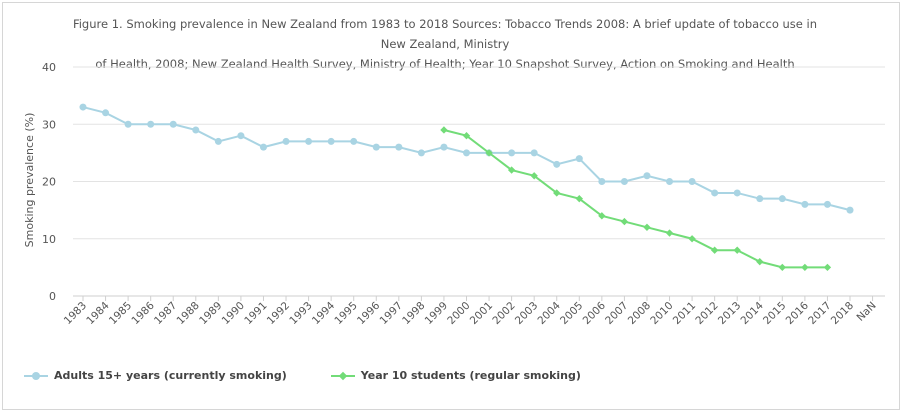 The height and width of the screenshot is (414, 904). Describe the element at coordinates (436, 313) in the screenshot. I see `x-tick-label: 1999` at that location.